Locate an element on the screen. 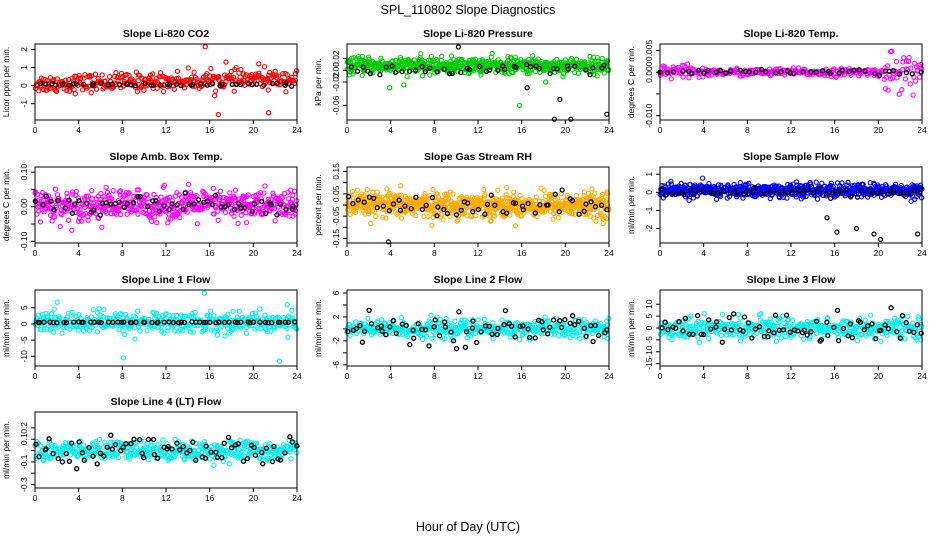 The width and height of the screenshot is (936, 540). panel-ylabel: ml/min per min. is located at coordinates (631, 205).